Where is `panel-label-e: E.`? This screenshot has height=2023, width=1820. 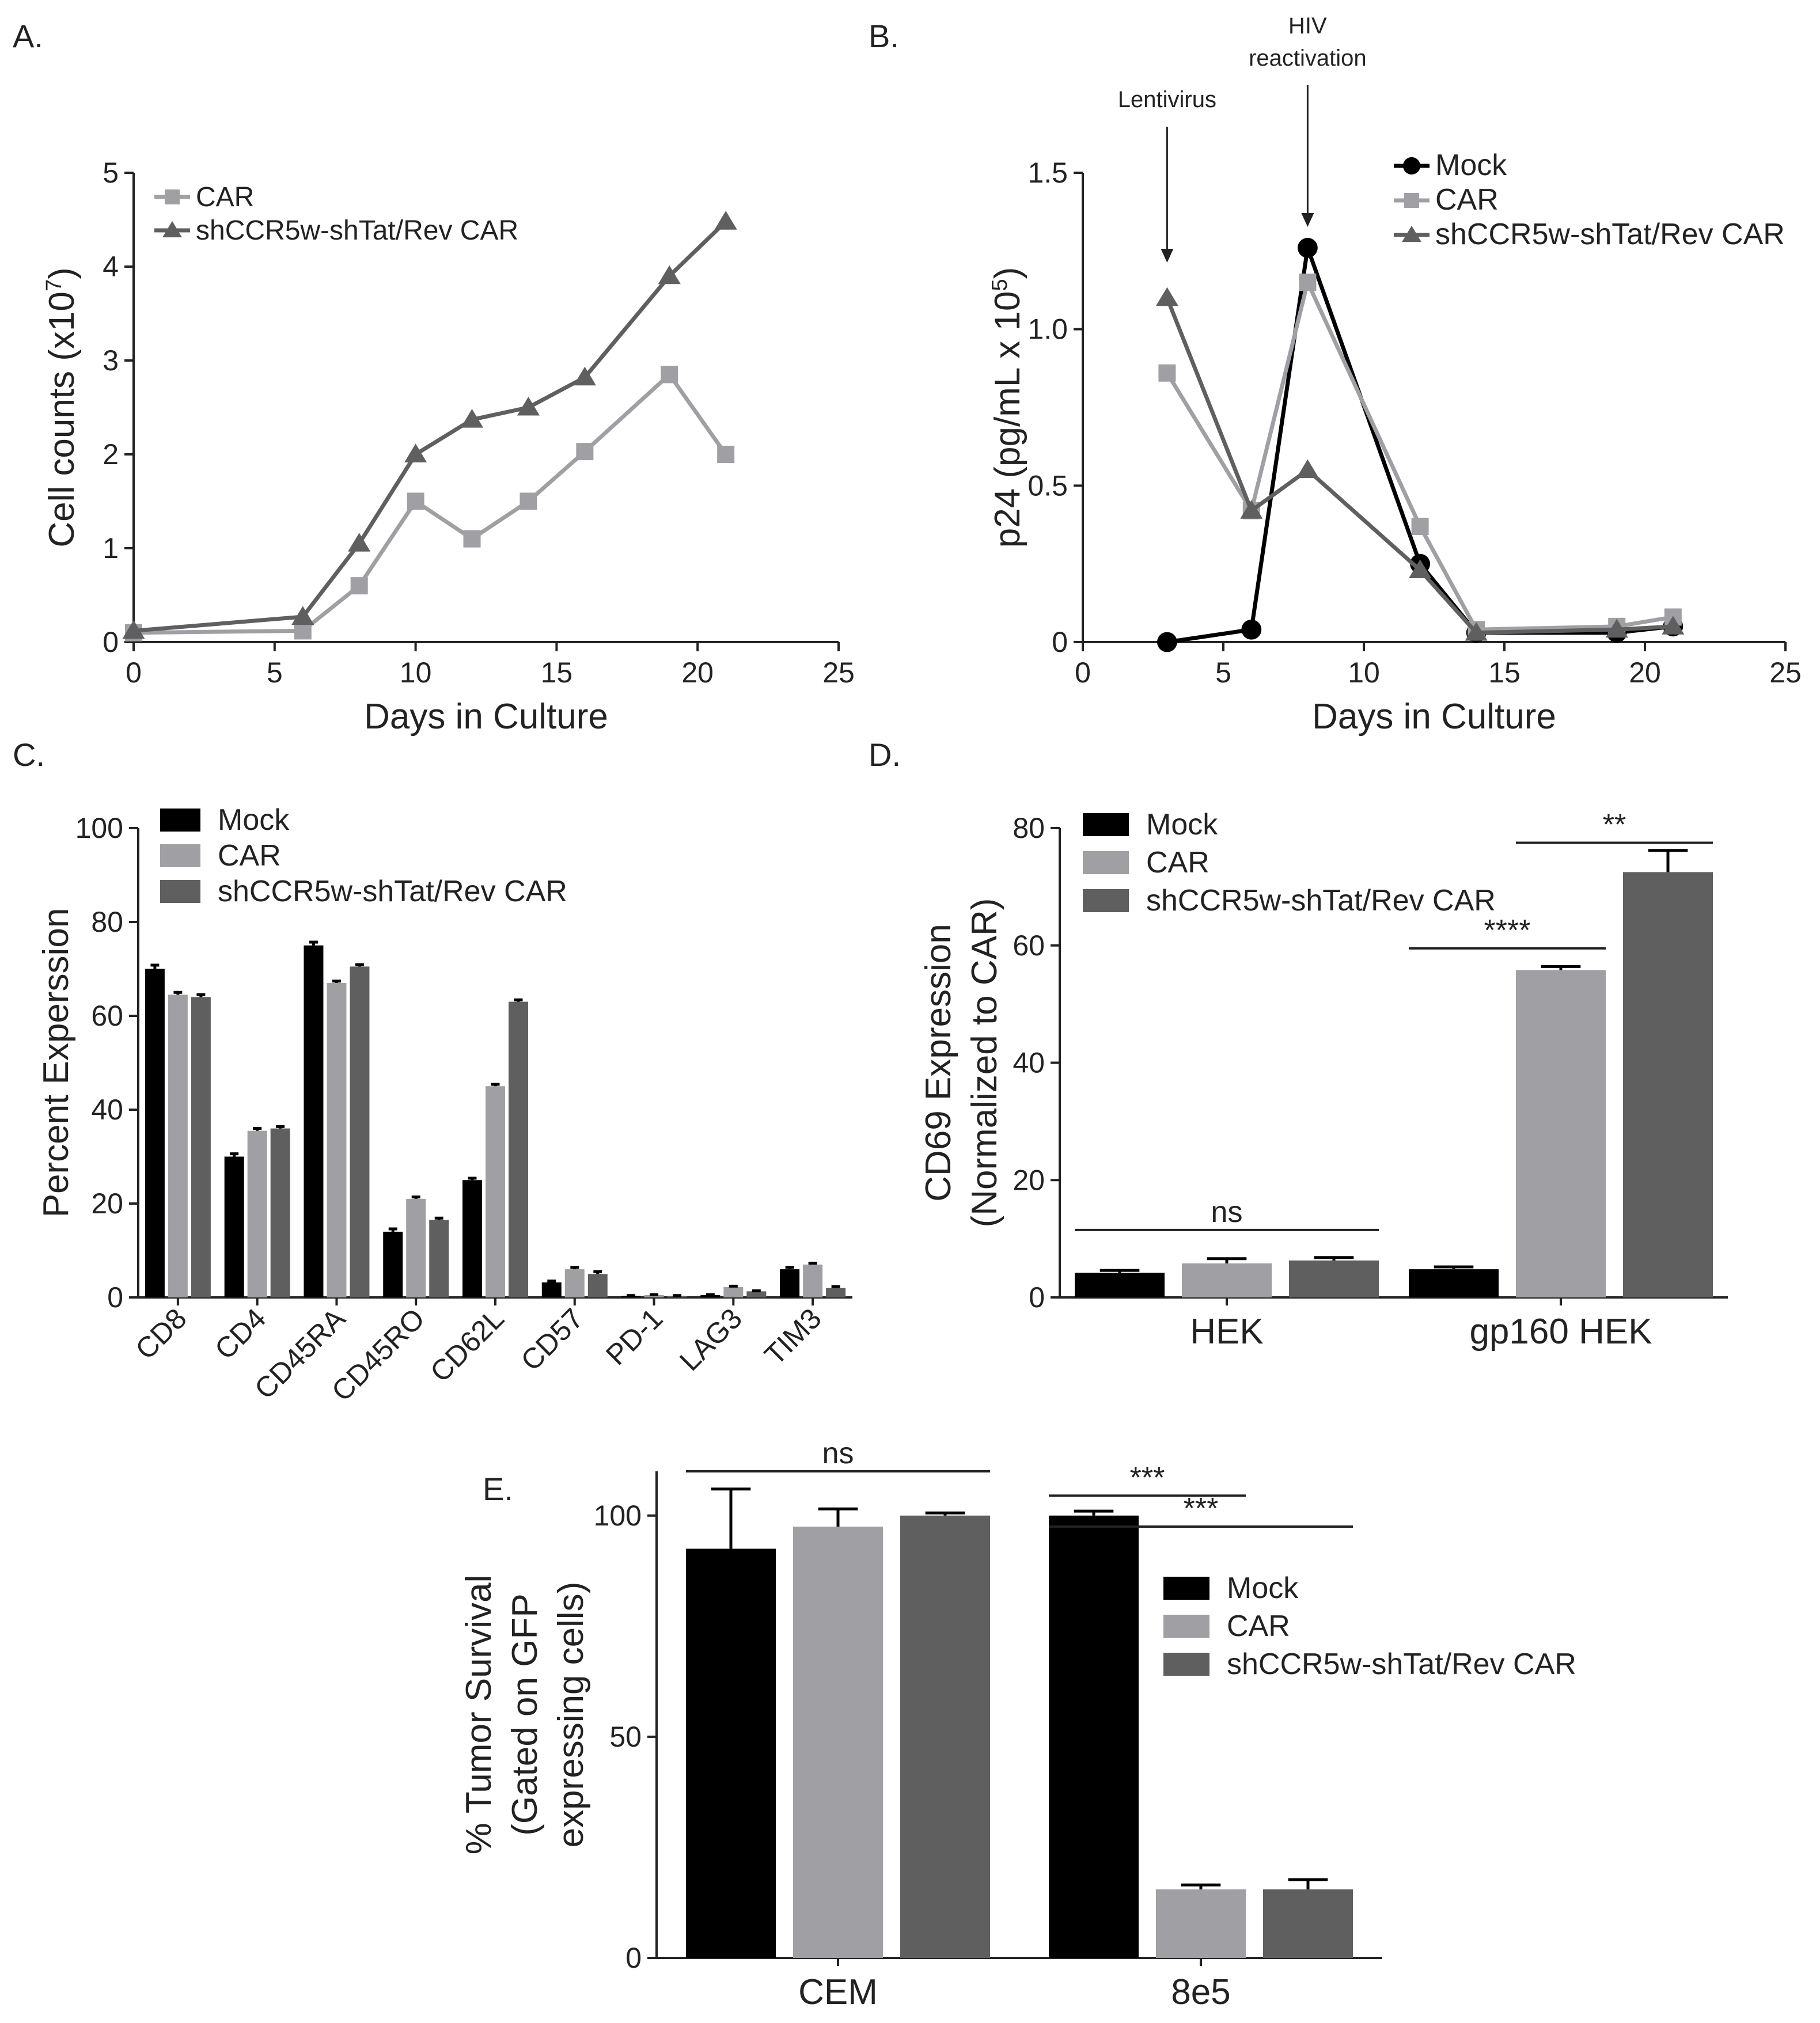
panel-label-e: E. is located at coordinates (498, 1489).